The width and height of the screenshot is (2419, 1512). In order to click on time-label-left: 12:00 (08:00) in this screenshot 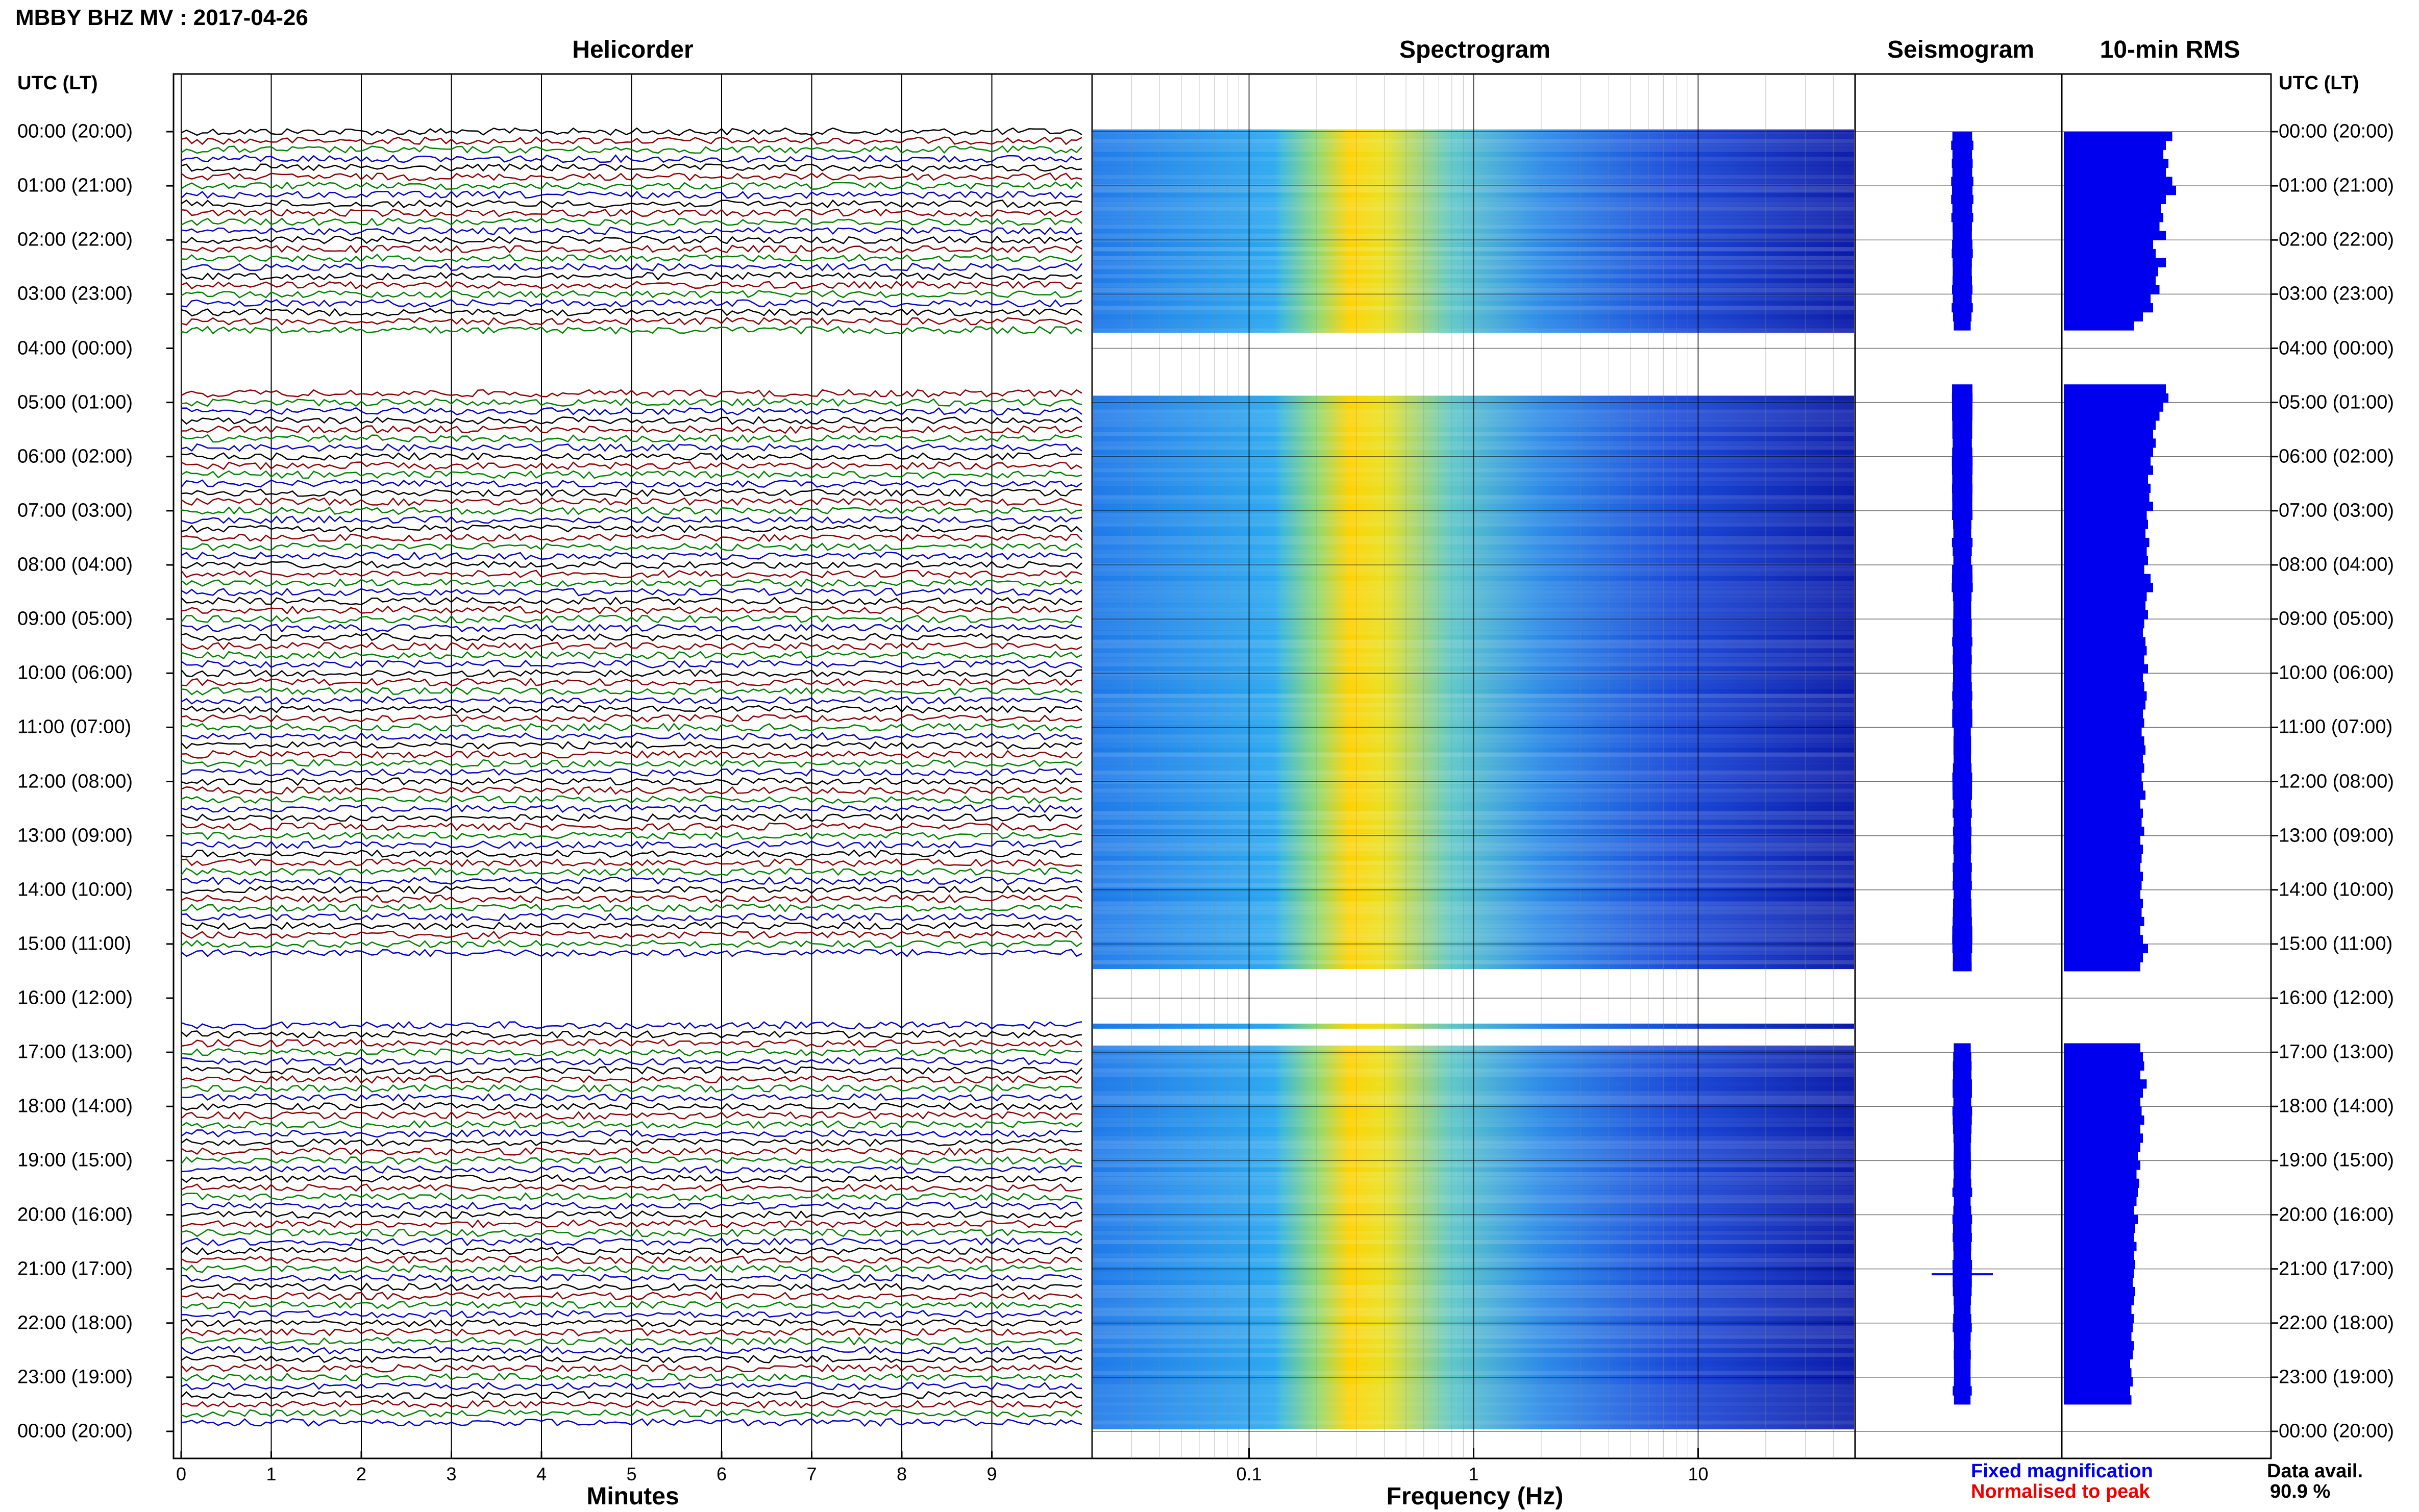, I will do `click(75, 781)`.